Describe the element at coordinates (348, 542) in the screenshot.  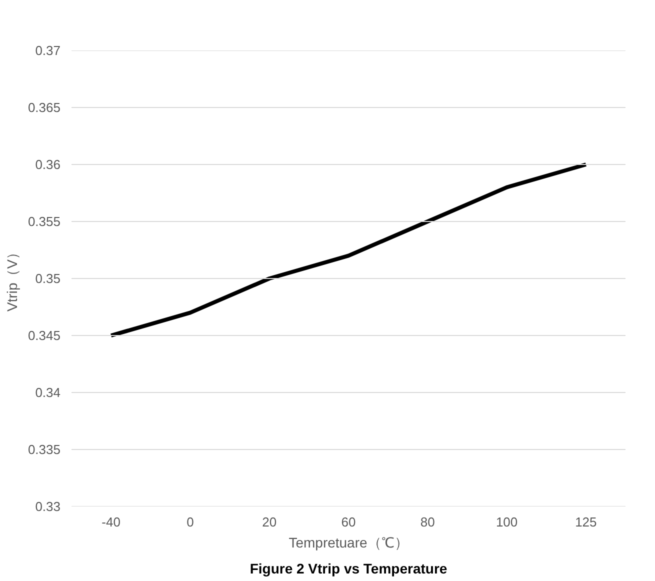
I see `x-axis-title: Tempretuare（℃）` at that location.